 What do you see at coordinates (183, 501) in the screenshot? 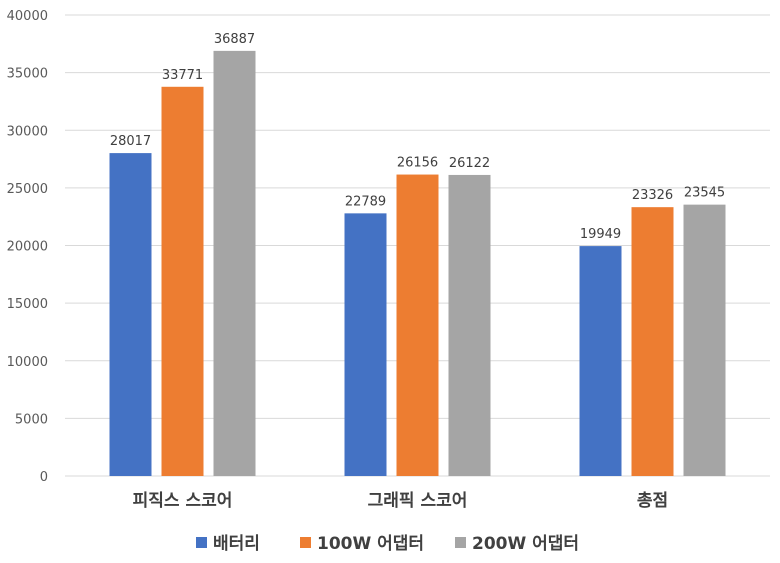
I see `x-category-label: 피직스 스코어` at bounding box center [183, 501].